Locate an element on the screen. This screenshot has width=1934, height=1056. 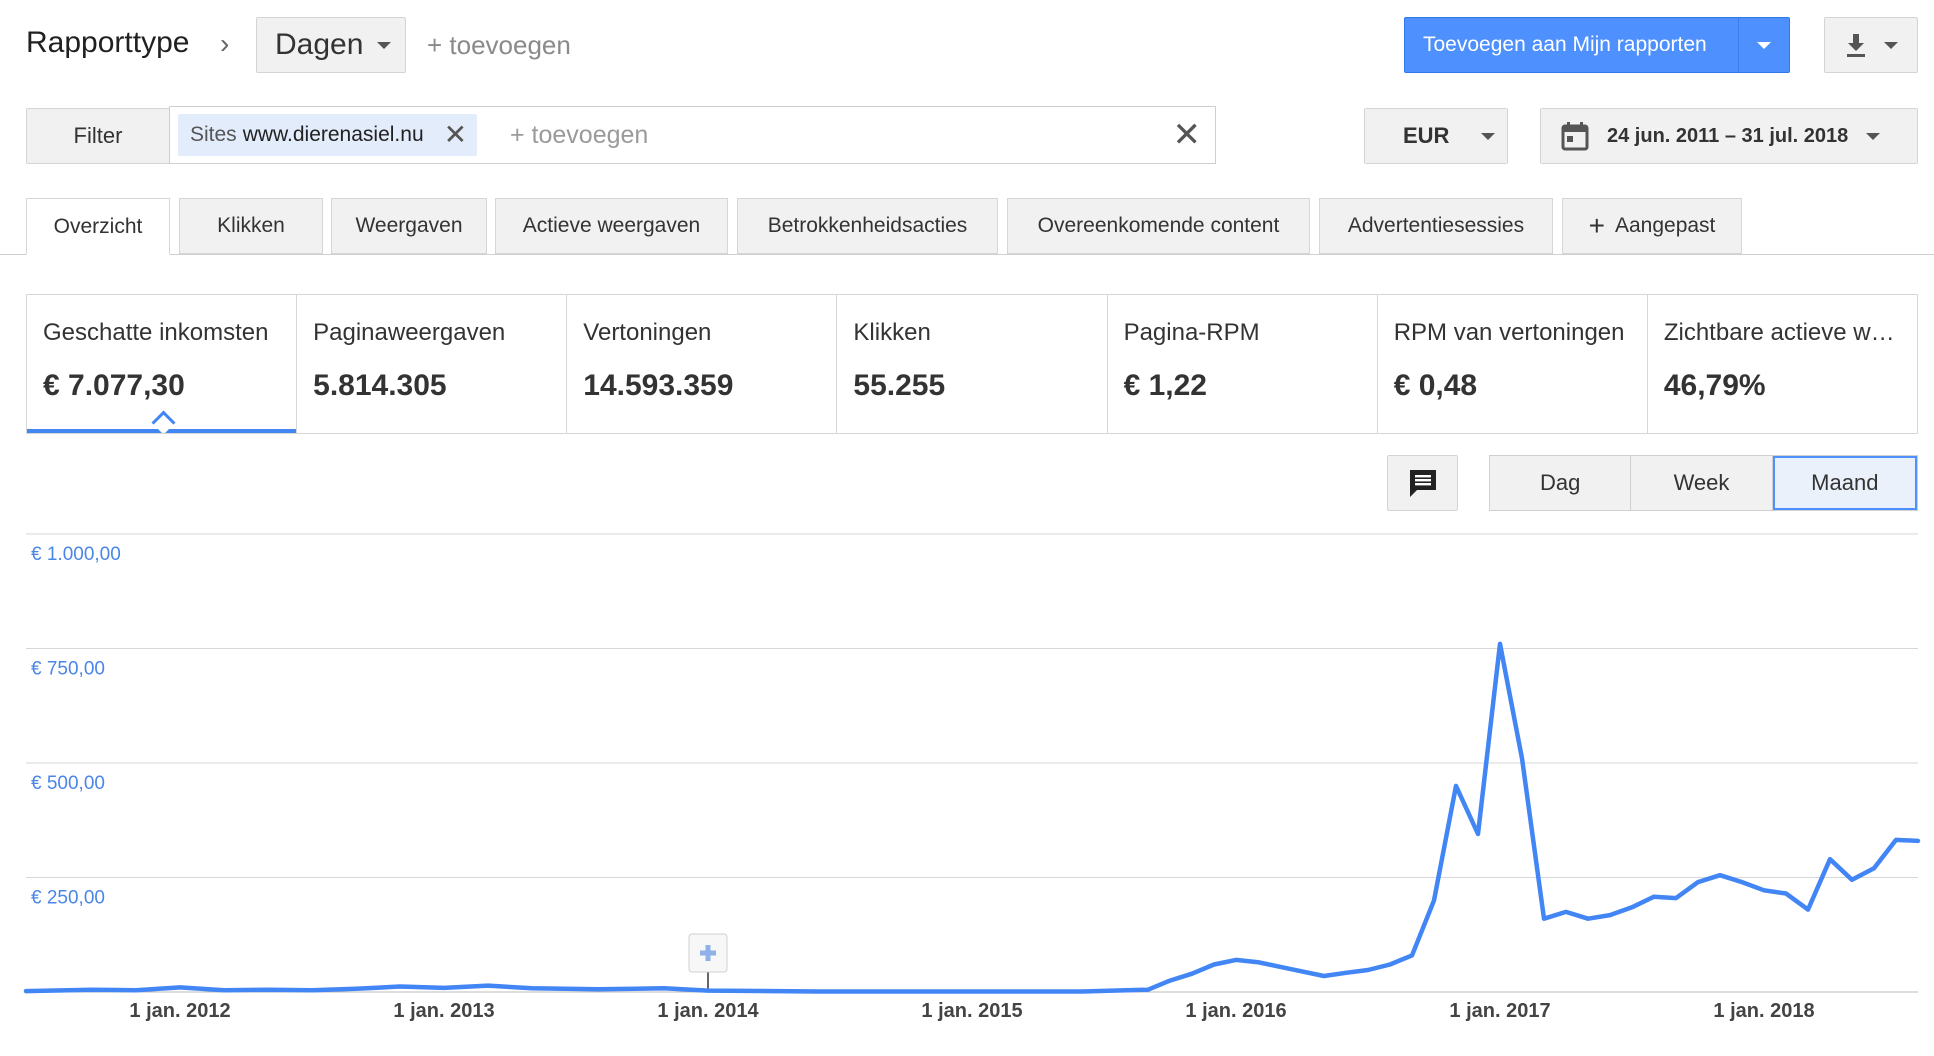
x-tick-label: 1 jan. 2017 is located at coordinates (1499, 1011).